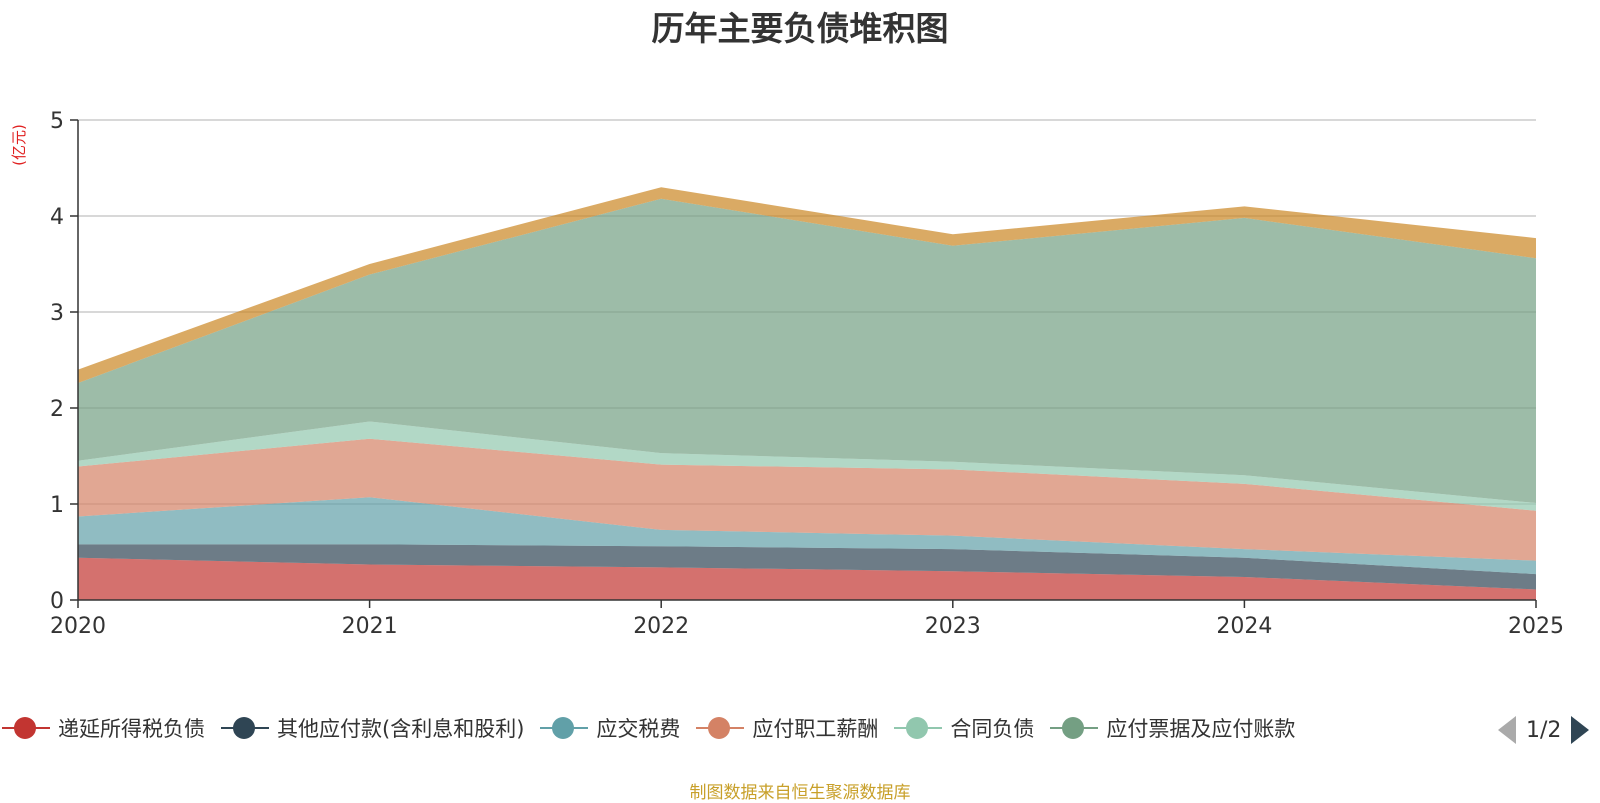 This screenshot has width=1600, height=803. I want to click on legend-label: 其他应付款(含利息和股利), so click(401, 729).